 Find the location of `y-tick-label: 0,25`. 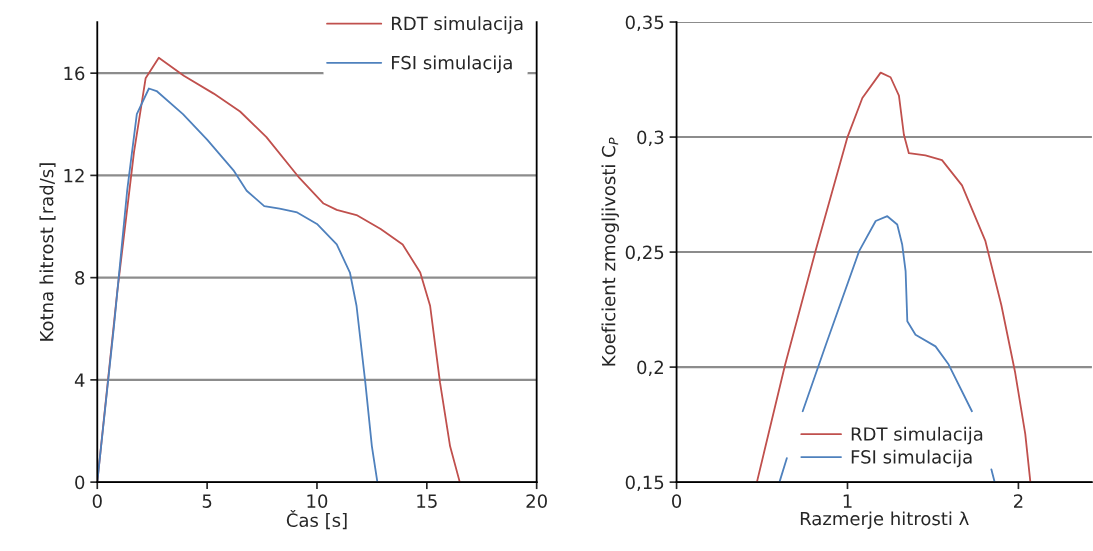

y-tick-label: 0,25 is located at coordinates (644, 253).